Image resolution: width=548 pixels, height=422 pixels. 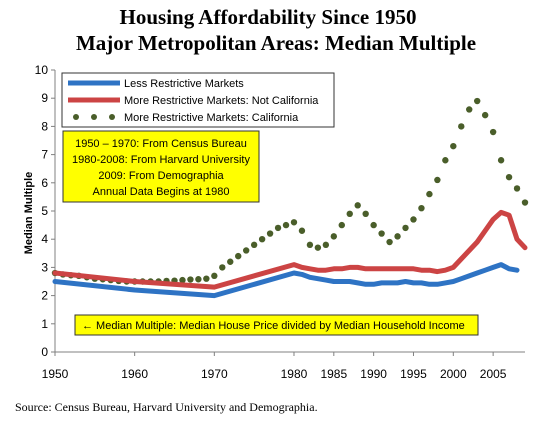 I want to click on x-tick-label: 1980, so click(x=294, y=374).